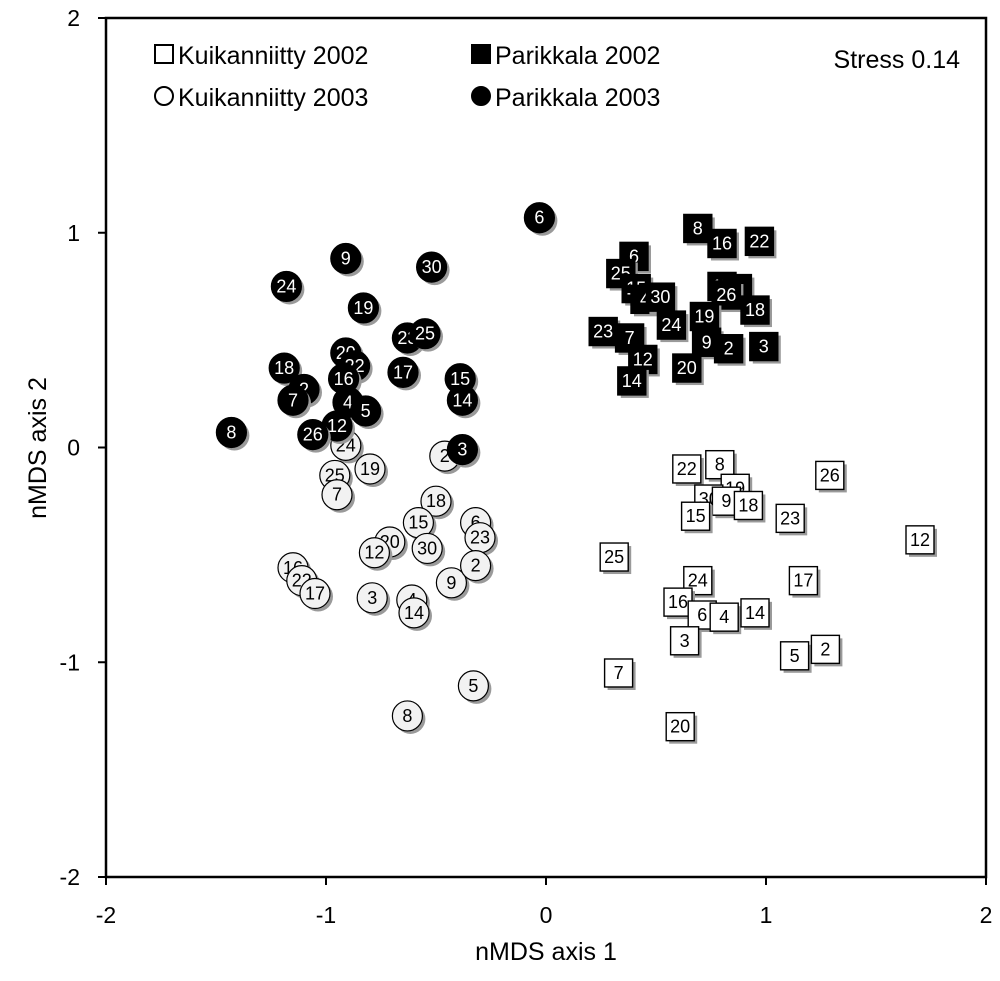 The width and height of the screenshot is (1000, 981). Describe the element at coordinates (164, 96) in the screenshot. I see `legend-circle-icon` at that location.